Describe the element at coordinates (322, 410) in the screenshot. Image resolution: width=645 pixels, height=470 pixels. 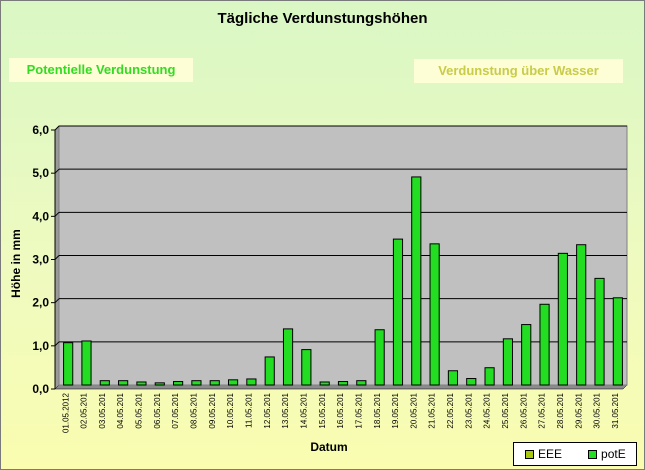
I see `x-tick-label: 15.05.201` at that location.